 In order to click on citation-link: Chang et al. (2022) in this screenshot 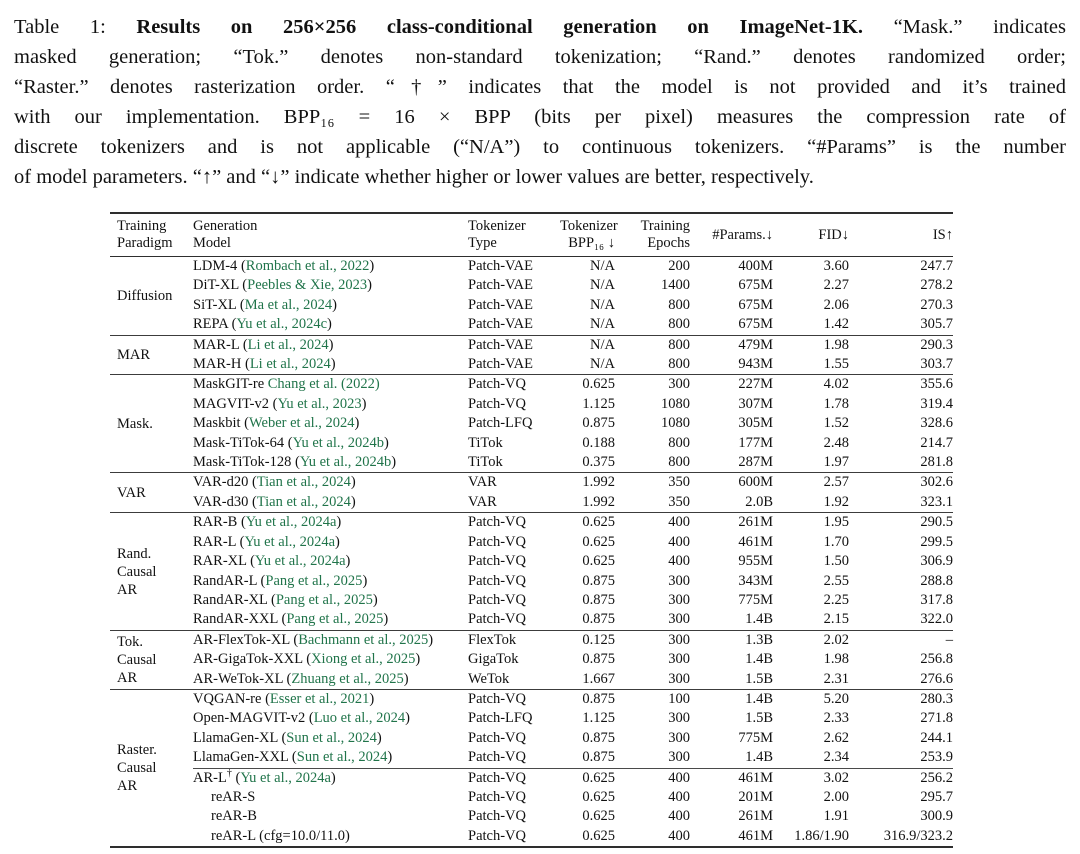, I will do `click(323, 384)`.